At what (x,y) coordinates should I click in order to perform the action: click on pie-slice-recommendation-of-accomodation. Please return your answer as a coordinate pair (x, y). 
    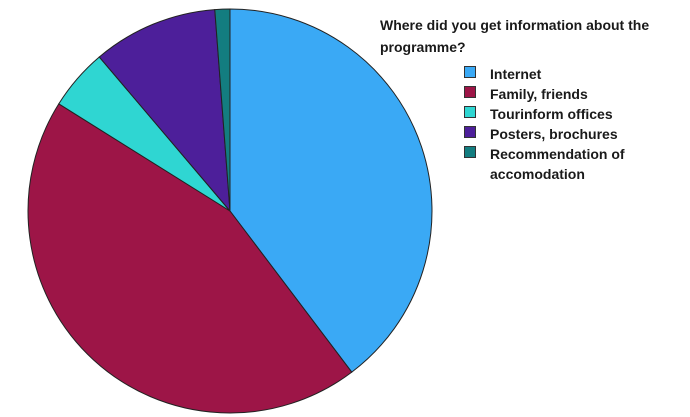
    Looking at the image, I should click on (222, 110).